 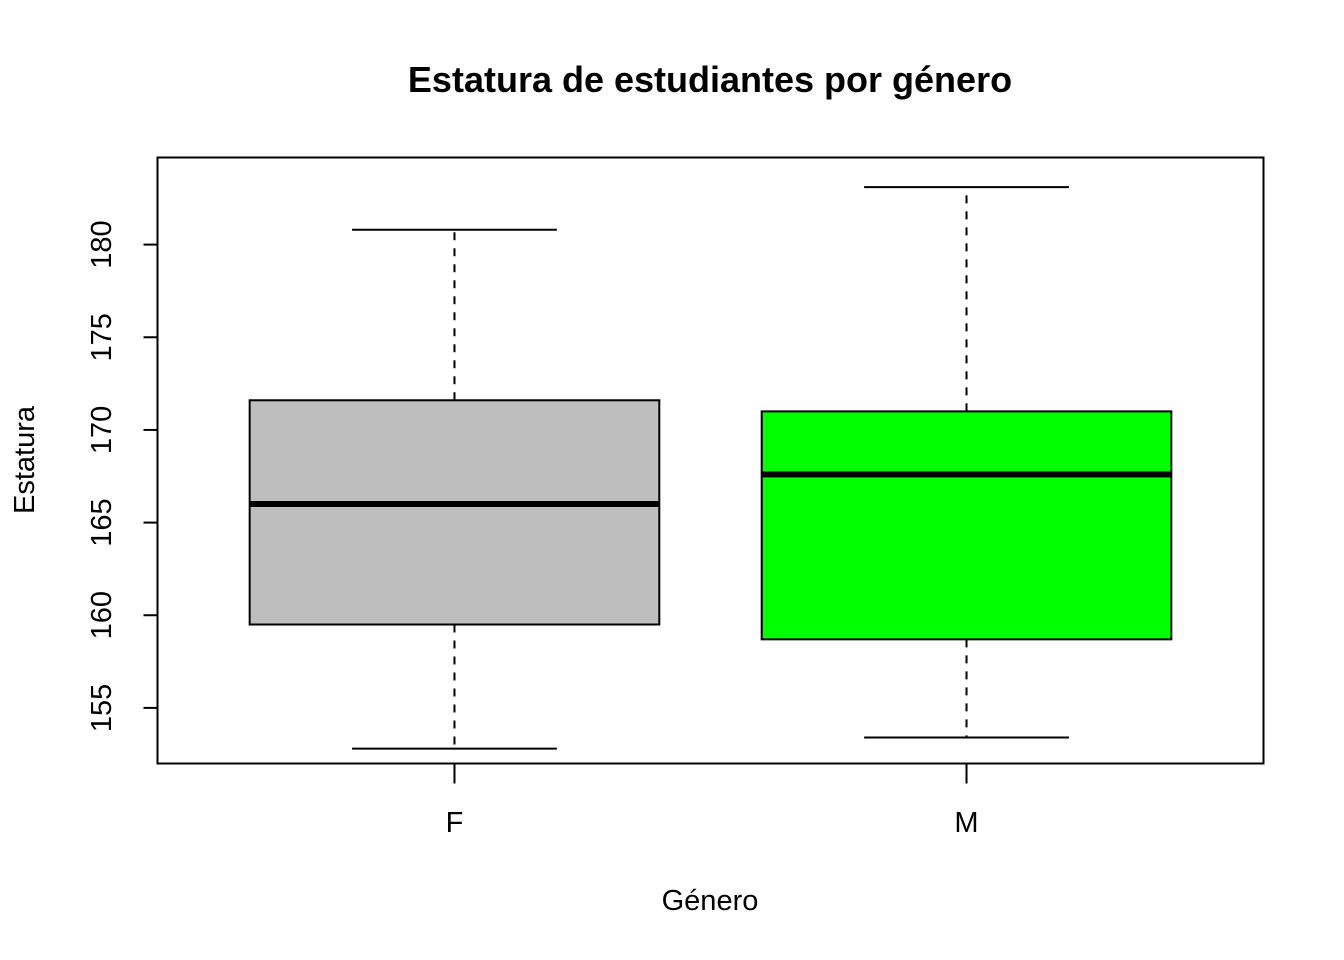 What do you see at coordinates (102, 430) in the screenshot?
I see `y-tick-label: 170` at bounding box center [102, 430].